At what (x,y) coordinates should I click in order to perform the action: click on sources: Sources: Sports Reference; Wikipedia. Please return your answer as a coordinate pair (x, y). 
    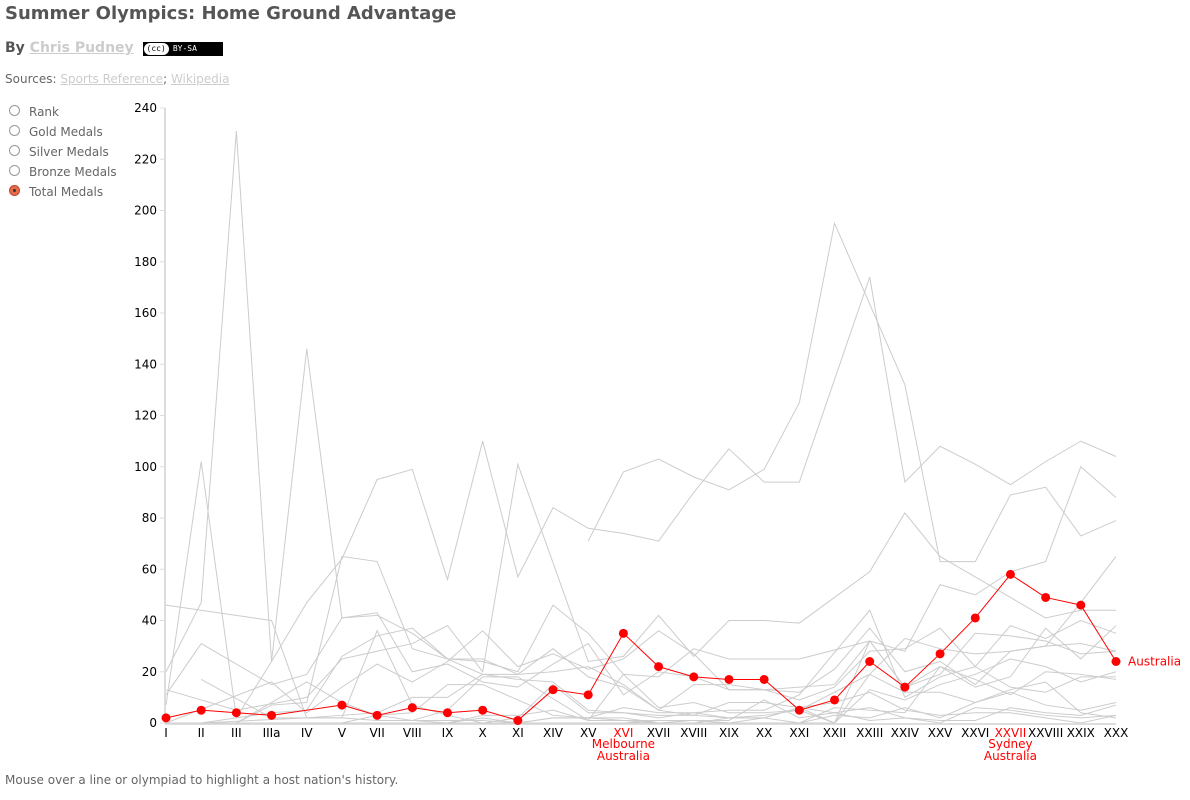
    Looking at the image, I should click on (117, 79).